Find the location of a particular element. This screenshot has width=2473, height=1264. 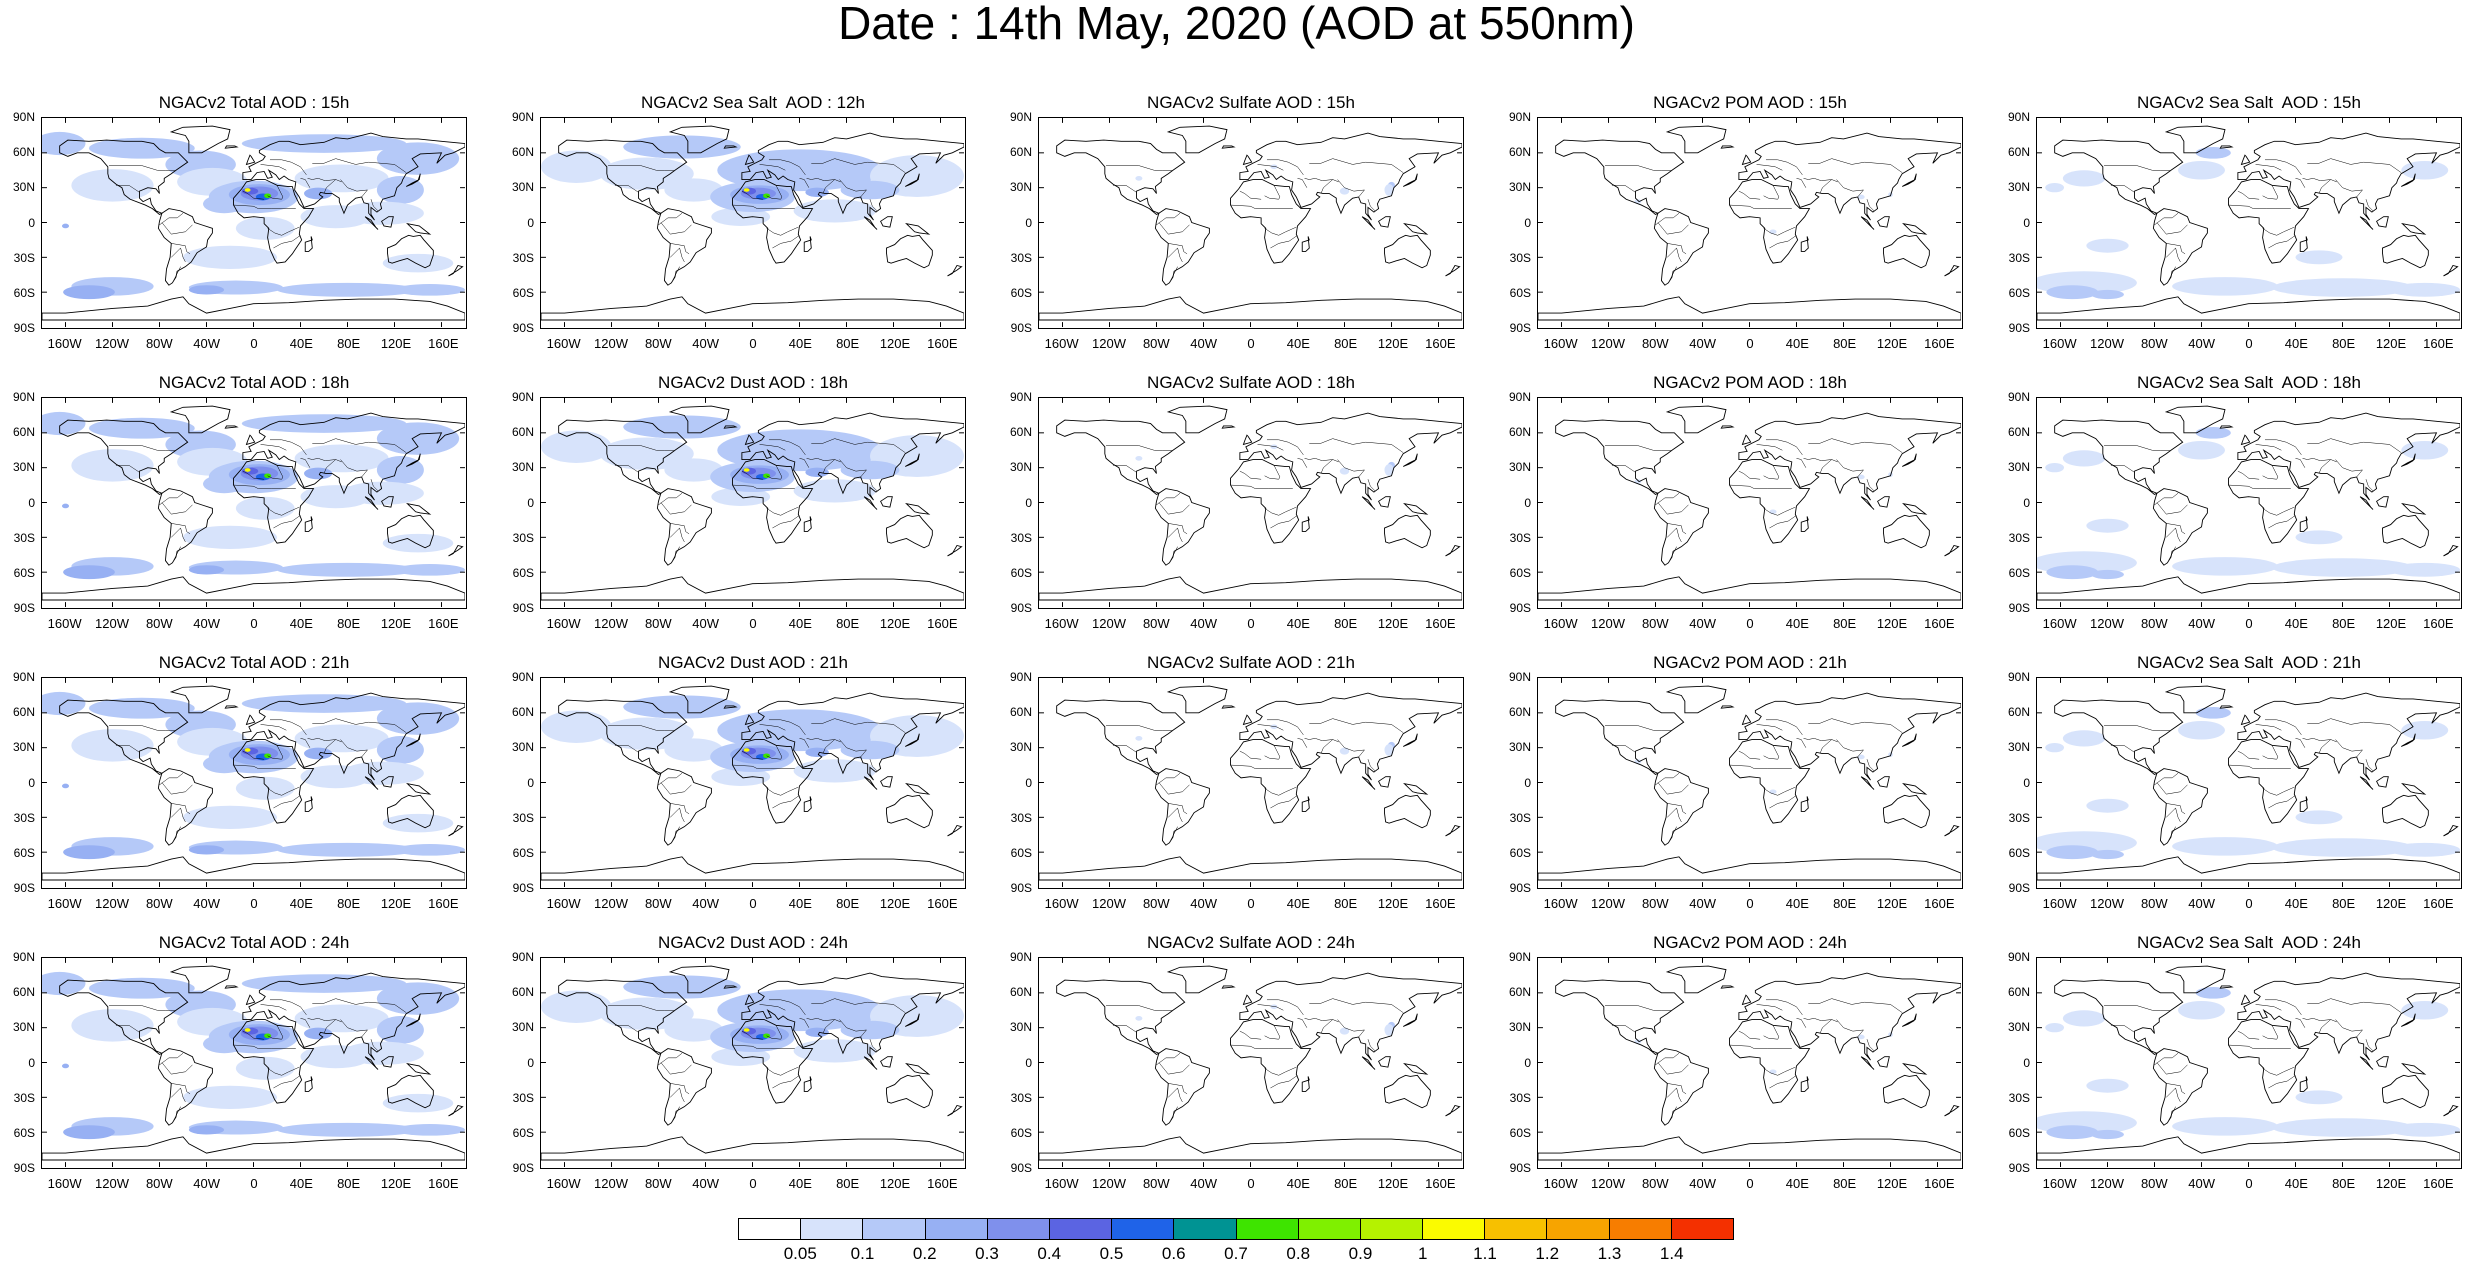

lon-tick-label: 160W is located at coordinates (1061, 623).